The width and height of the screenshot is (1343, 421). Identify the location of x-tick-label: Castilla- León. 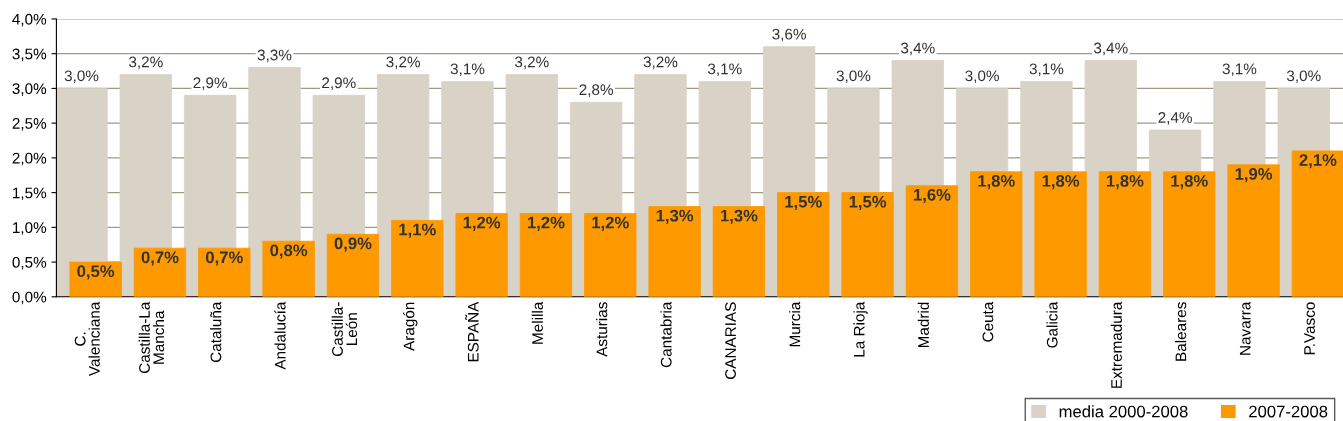
(344, 329).